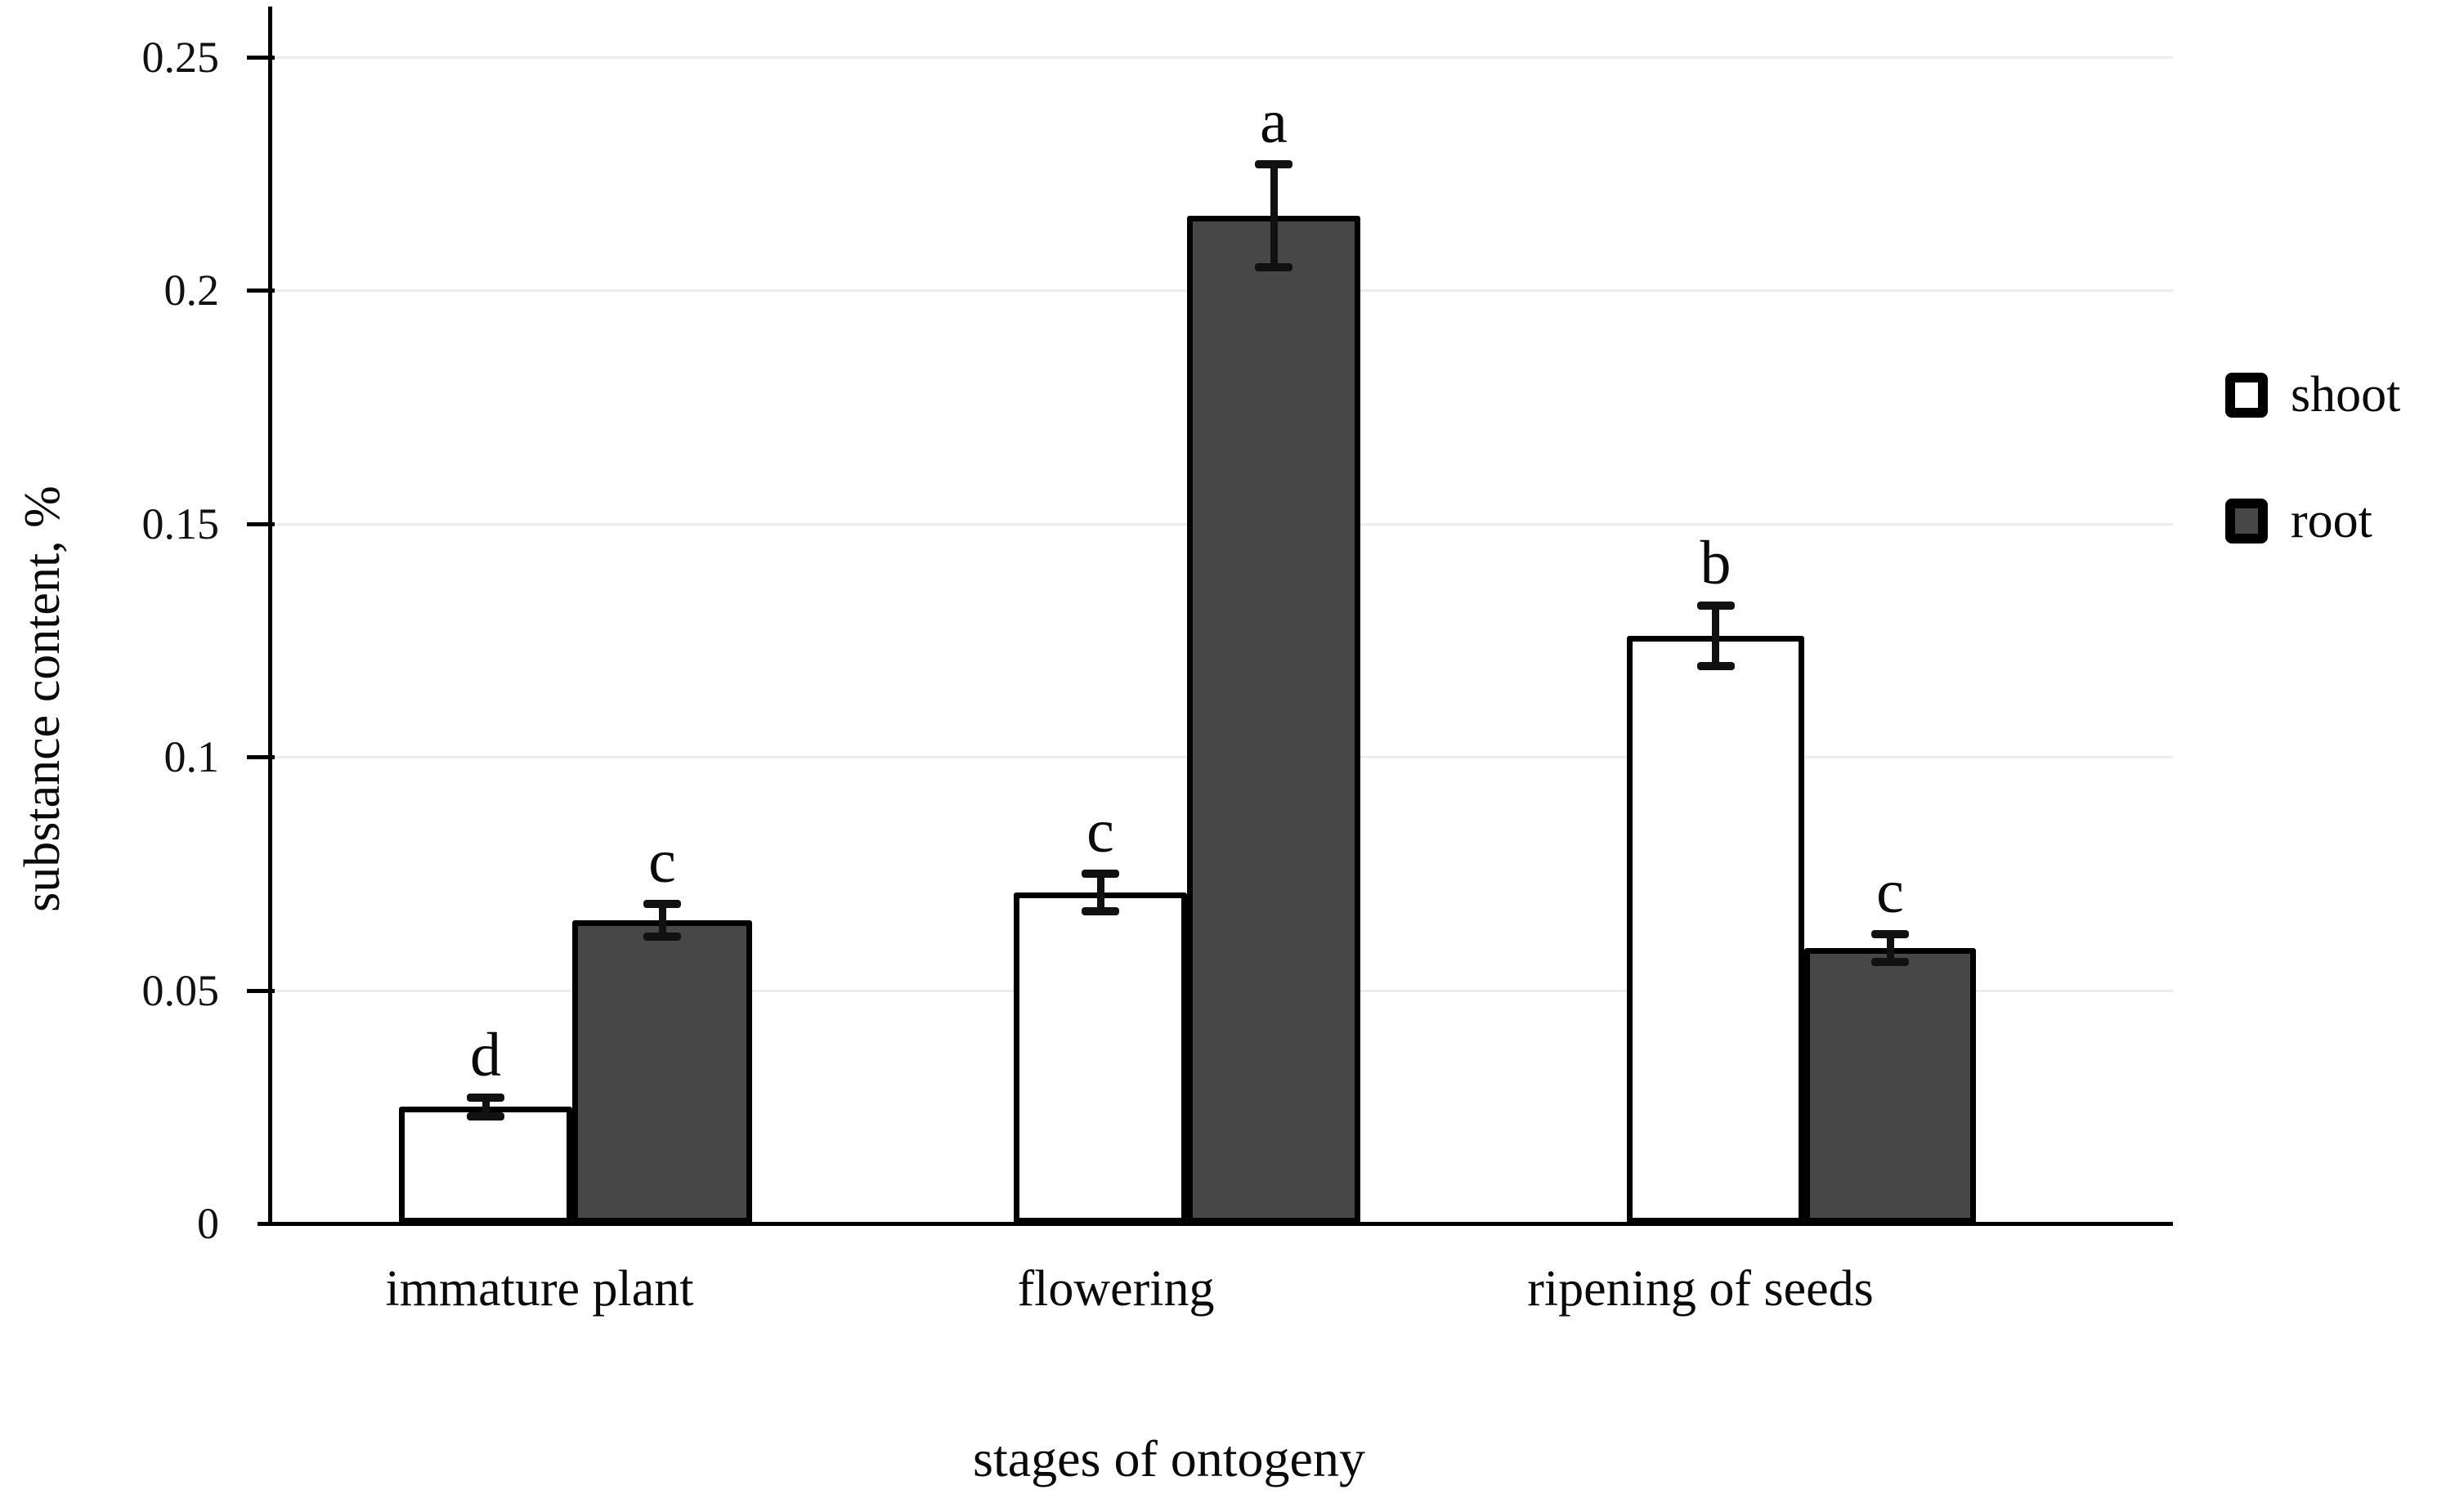 The height and width of the screenshot is (1512, 2446). What do you see at coordinates (42, 698) in the screenshot?
I see `y-axis-title: substance content, %` at bounding box center [42, 698].